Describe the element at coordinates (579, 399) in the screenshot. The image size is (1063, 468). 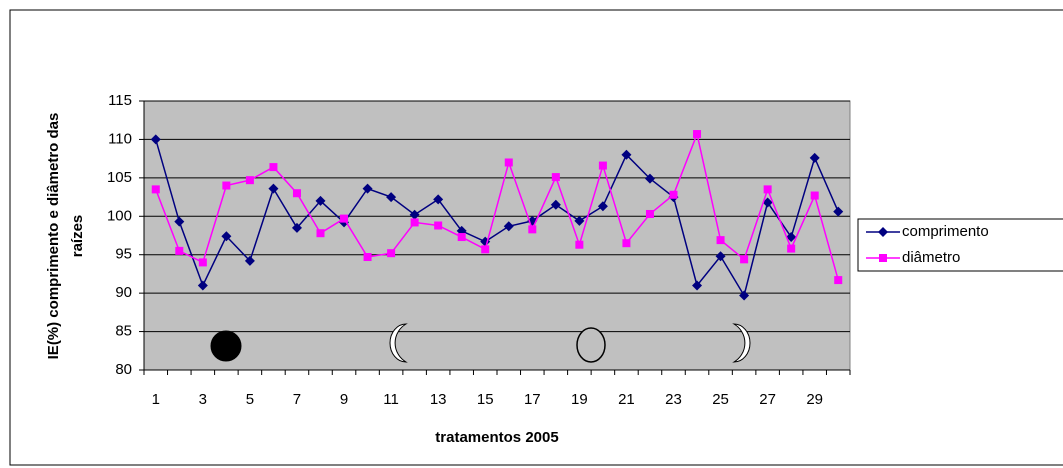
I see `x-tick-label: 19` at that location.